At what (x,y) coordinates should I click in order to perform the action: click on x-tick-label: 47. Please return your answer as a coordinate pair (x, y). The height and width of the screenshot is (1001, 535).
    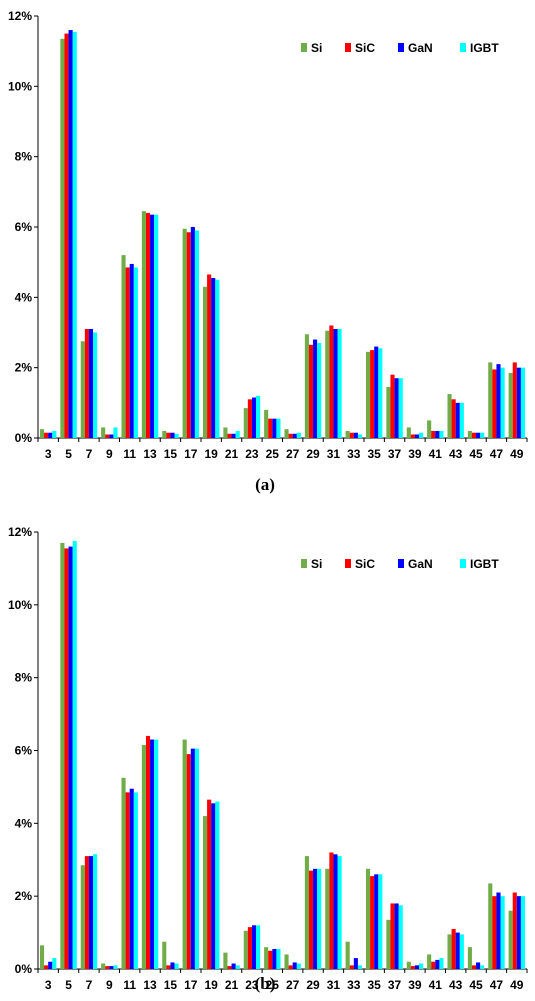
    Looking at the image, I should click on (497, 454).